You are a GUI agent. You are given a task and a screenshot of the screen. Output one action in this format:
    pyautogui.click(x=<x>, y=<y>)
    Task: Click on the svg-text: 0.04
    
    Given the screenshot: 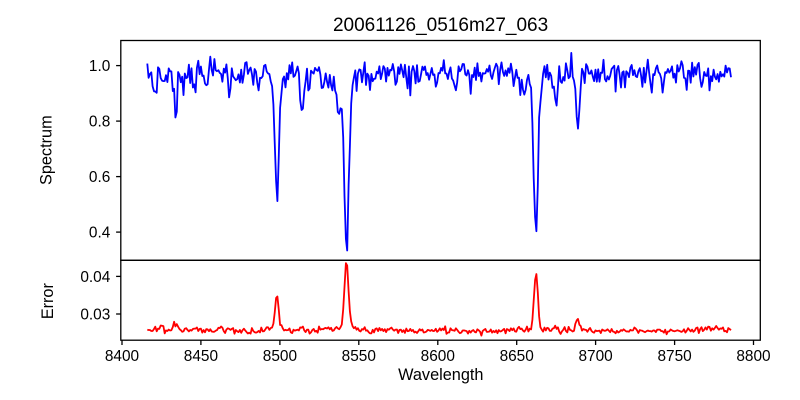 What is the action you would take?
    pyautogui.click(x=95, y=277)
    